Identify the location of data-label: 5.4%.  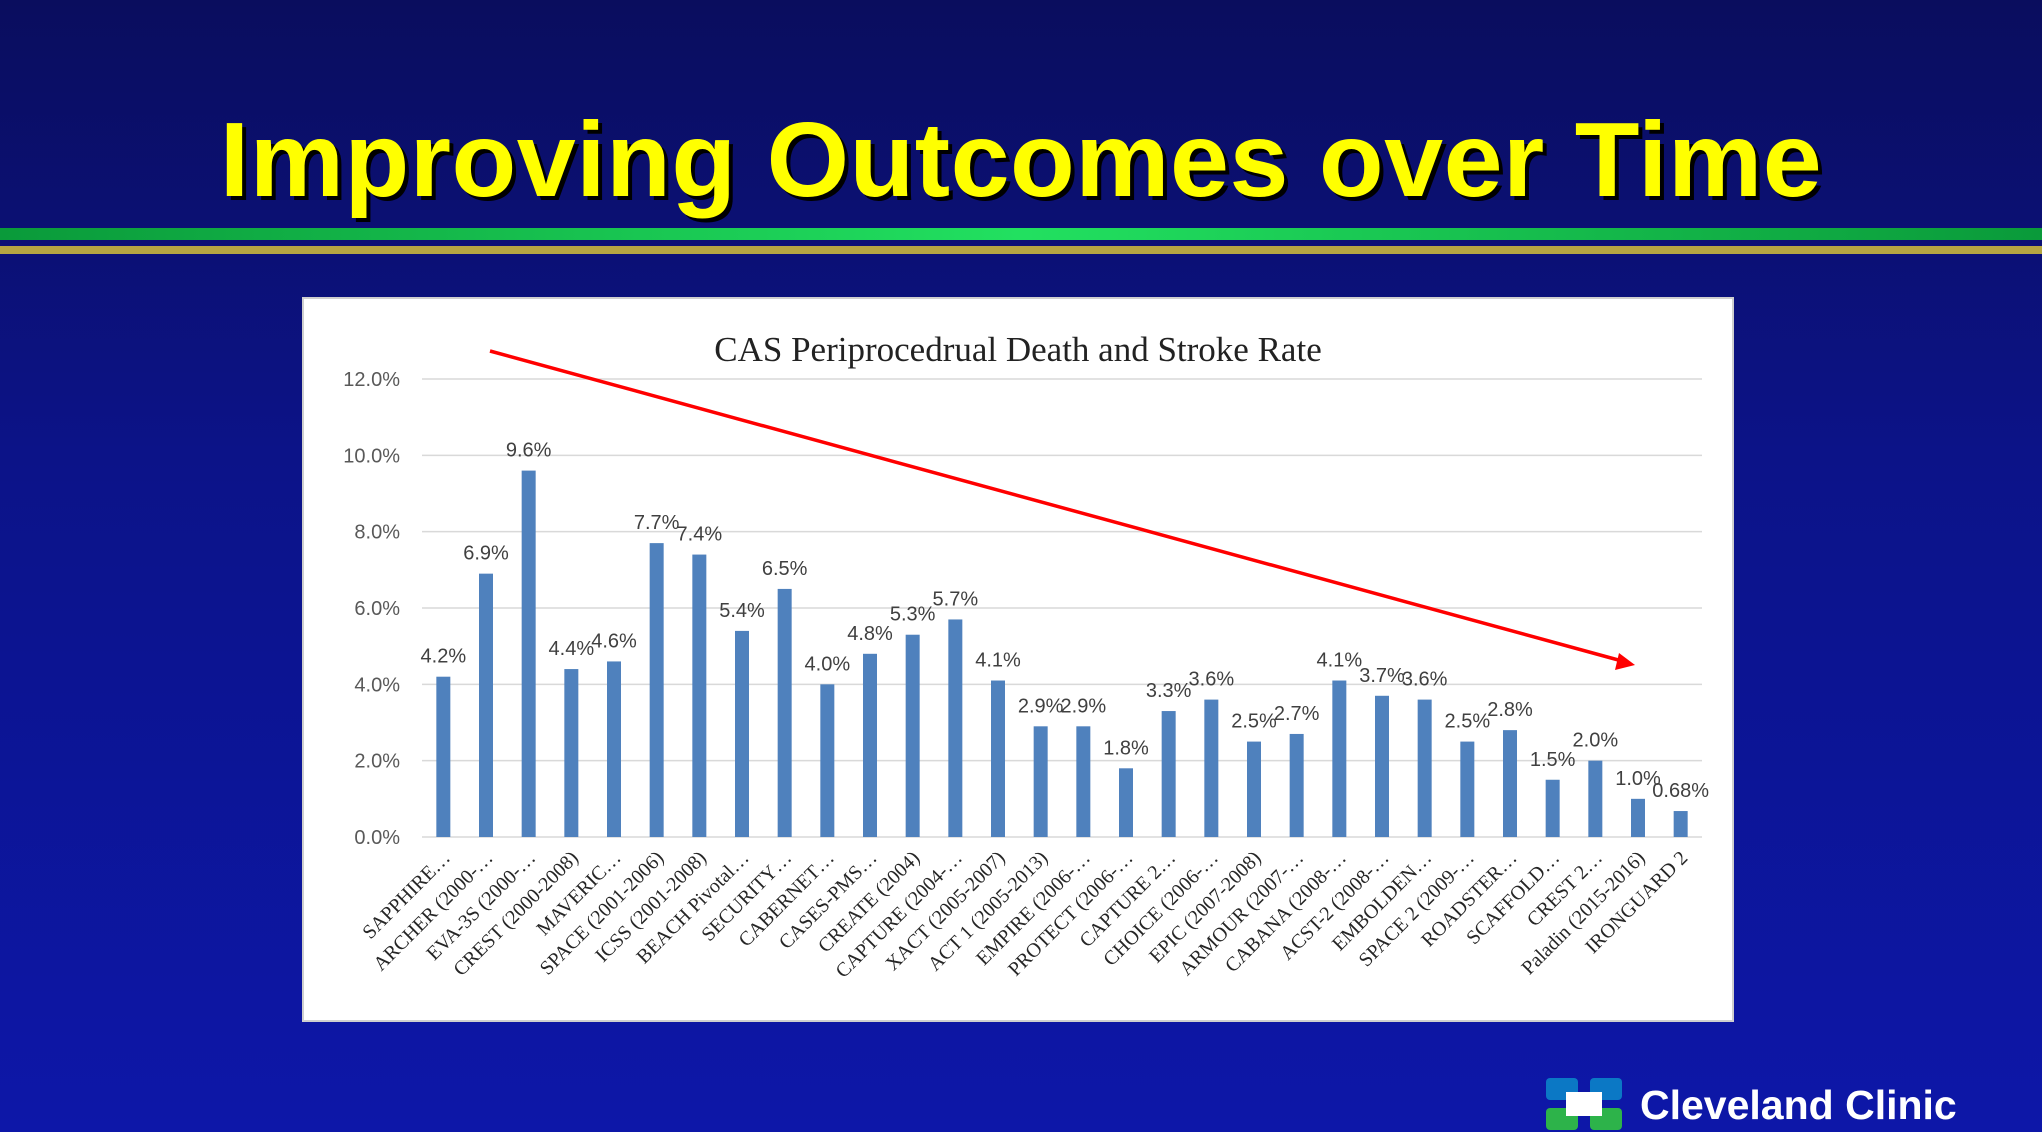
(742, 611).